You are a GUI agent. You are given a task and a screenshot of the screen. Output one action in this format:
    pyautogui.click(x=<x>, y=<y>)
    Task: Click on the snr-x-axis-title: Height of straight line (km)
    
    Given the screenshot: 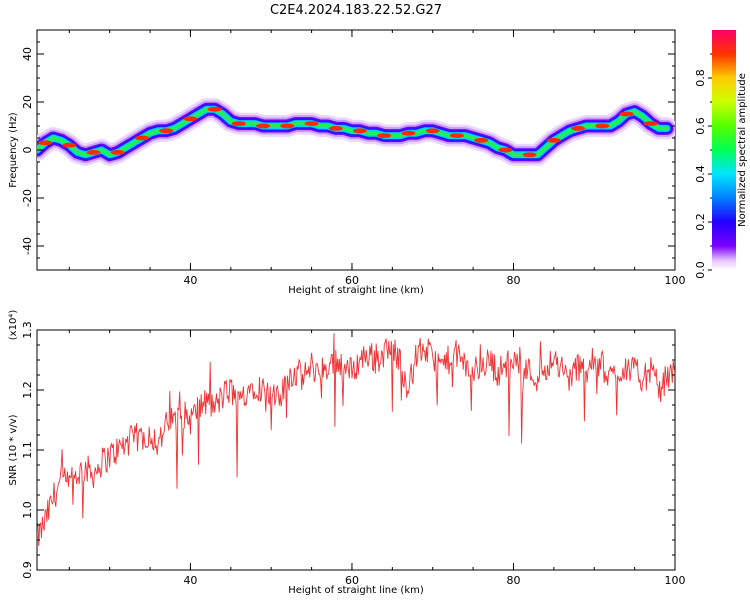 What is the action you would take?
    pyautogui.click(x=356, y=590)
    